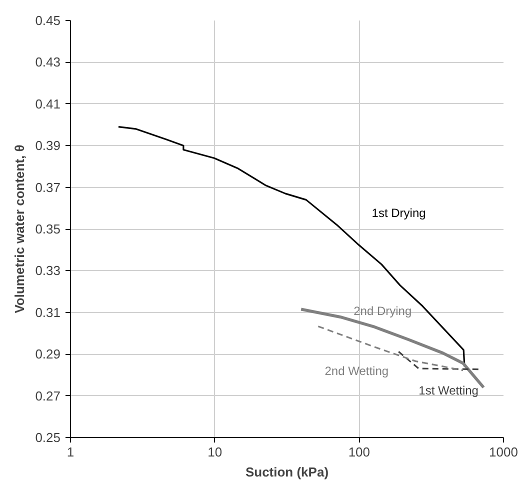 The image size is (523, 482). I want to click on series-label: 2nd Drying, so click(383, 311).